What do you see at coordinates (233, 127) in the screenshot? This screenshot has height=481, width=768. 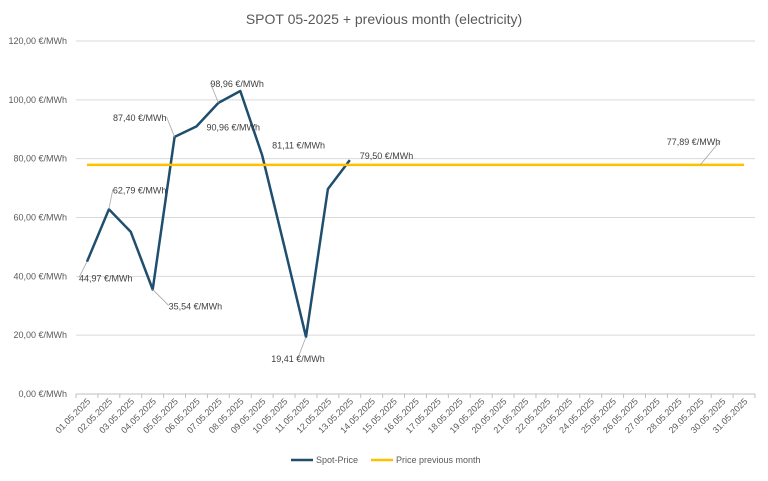 I see `data-label: 90,96 €/MWh` at bounding box center [233, 127].